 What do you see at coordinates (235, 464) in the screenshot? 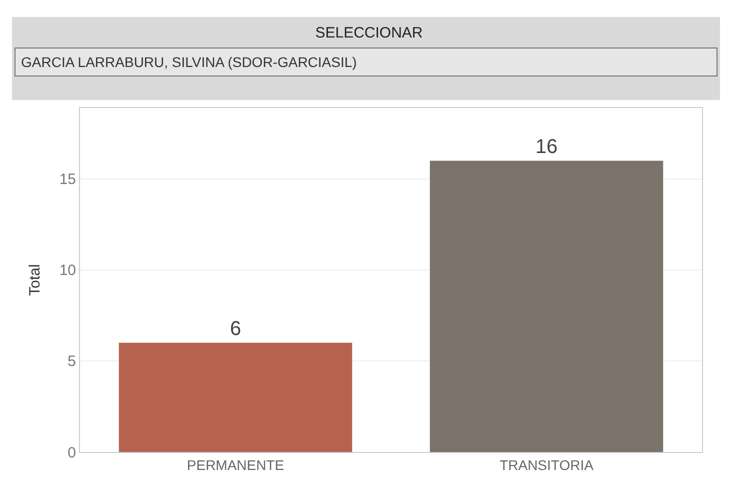
I see `x-tick-label: PERMANENTE` at bounding box center [235, 464].